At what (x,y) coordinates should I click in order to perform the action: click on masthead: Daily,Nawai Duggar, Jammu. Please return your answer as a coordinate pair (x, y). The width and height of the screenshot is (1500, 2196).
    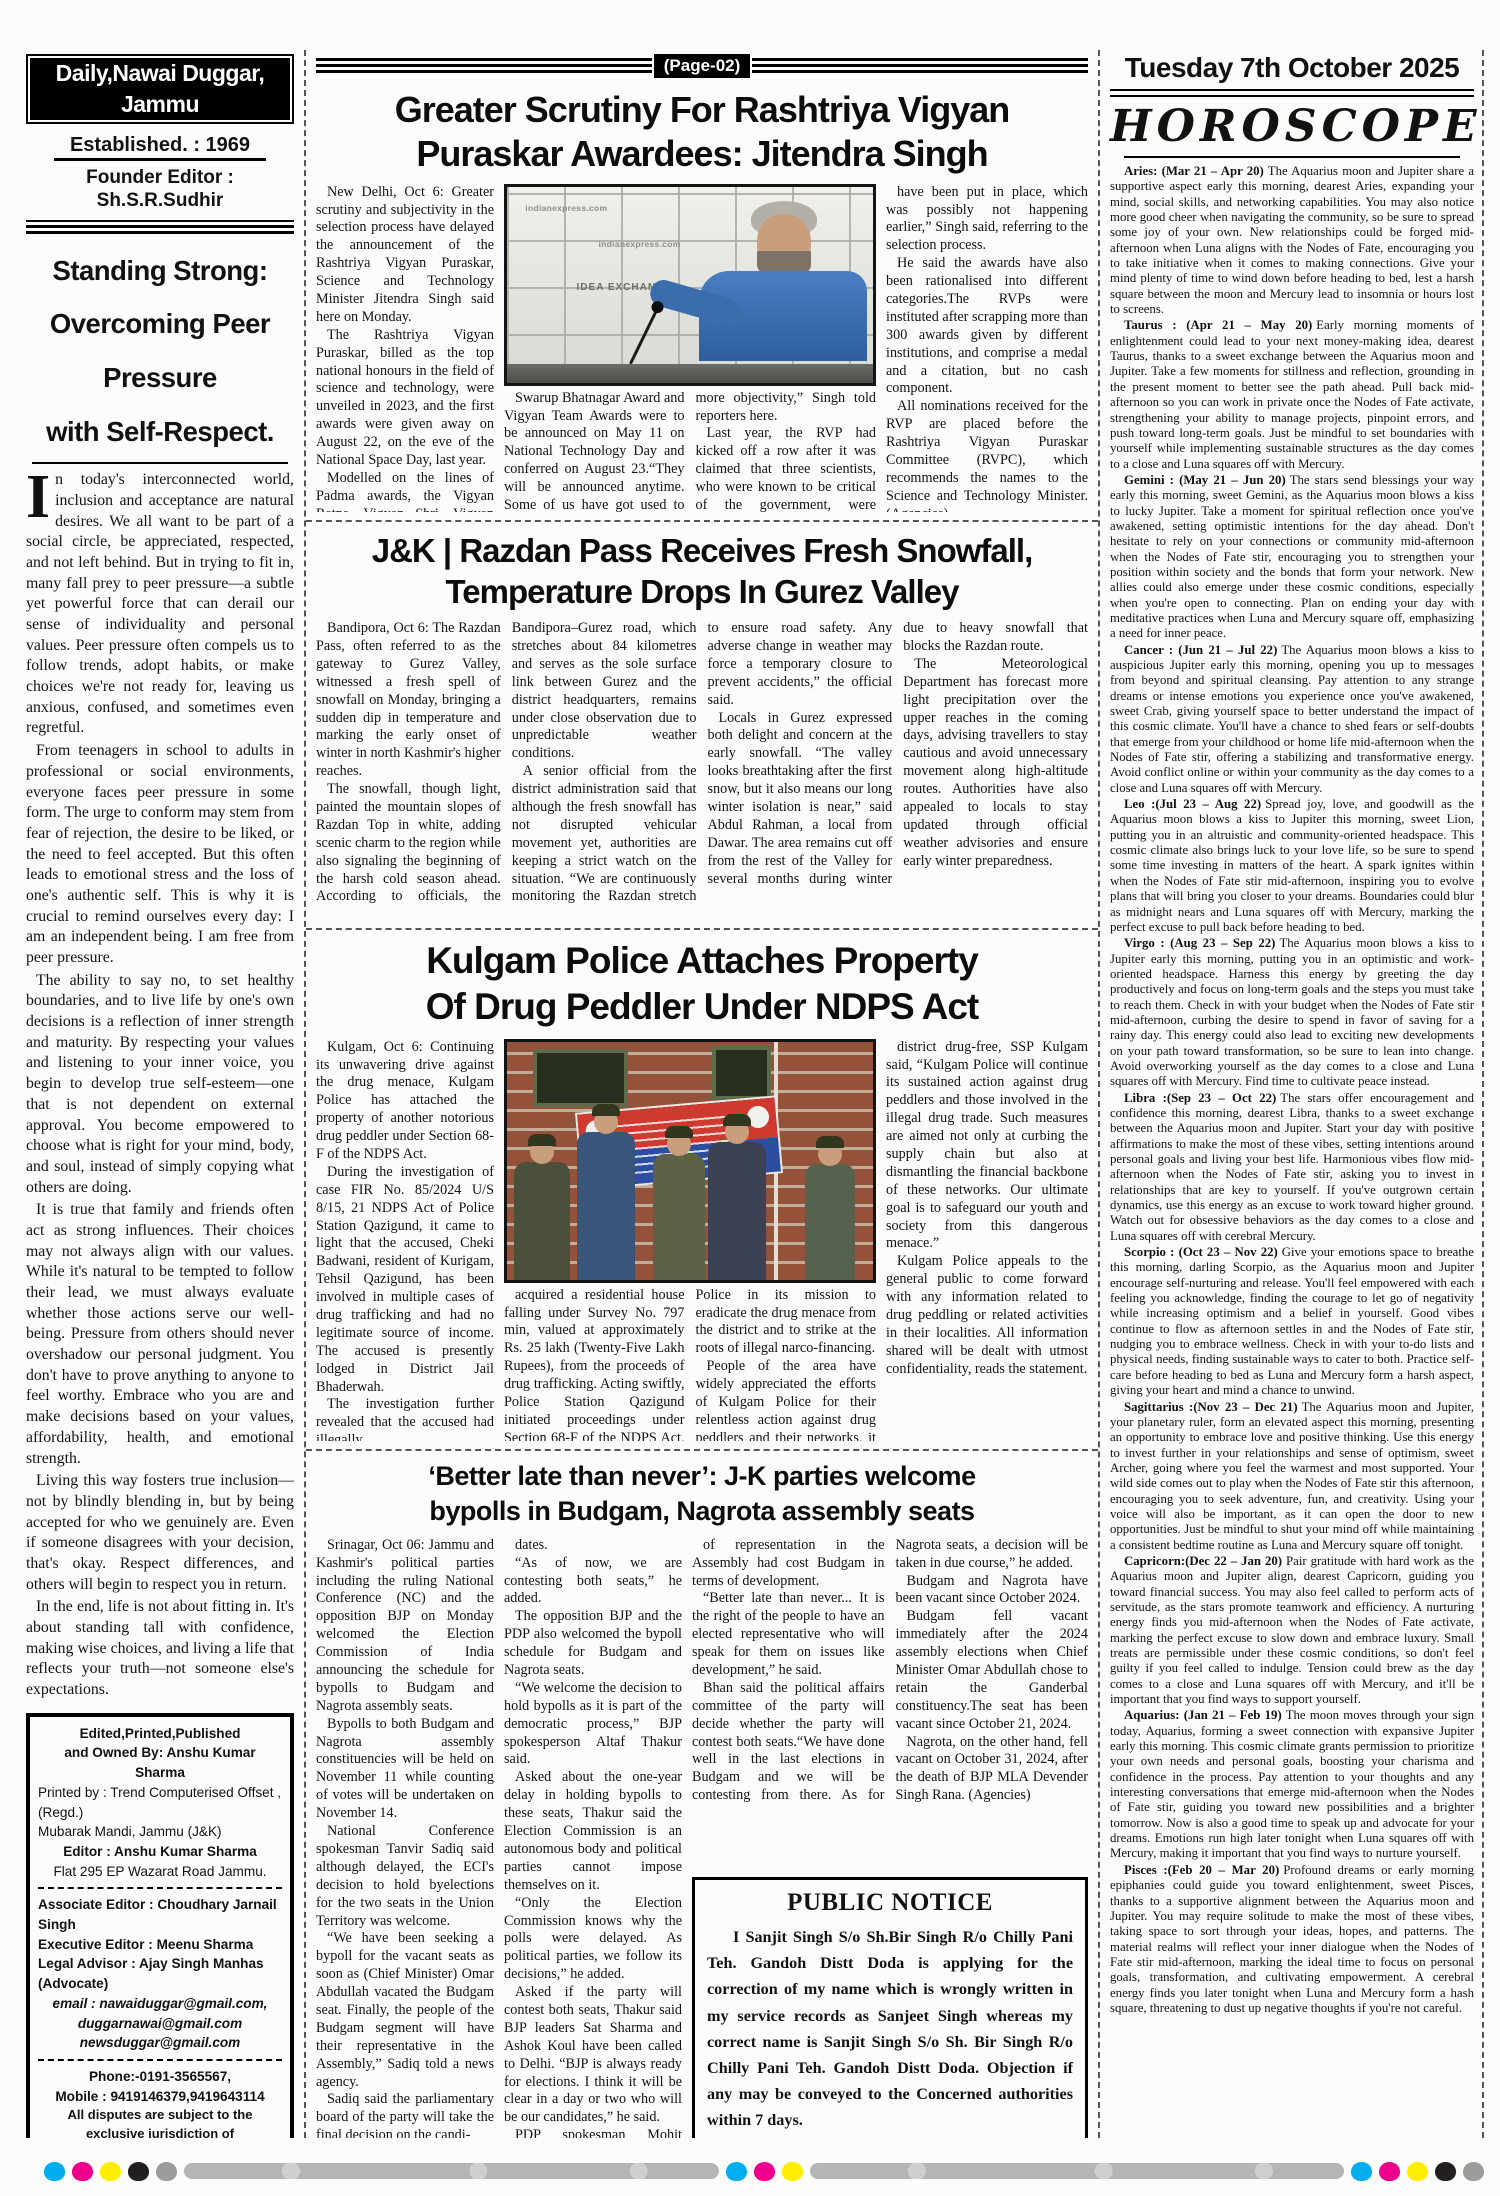
    Looking at the image, I should click on (160, 89).